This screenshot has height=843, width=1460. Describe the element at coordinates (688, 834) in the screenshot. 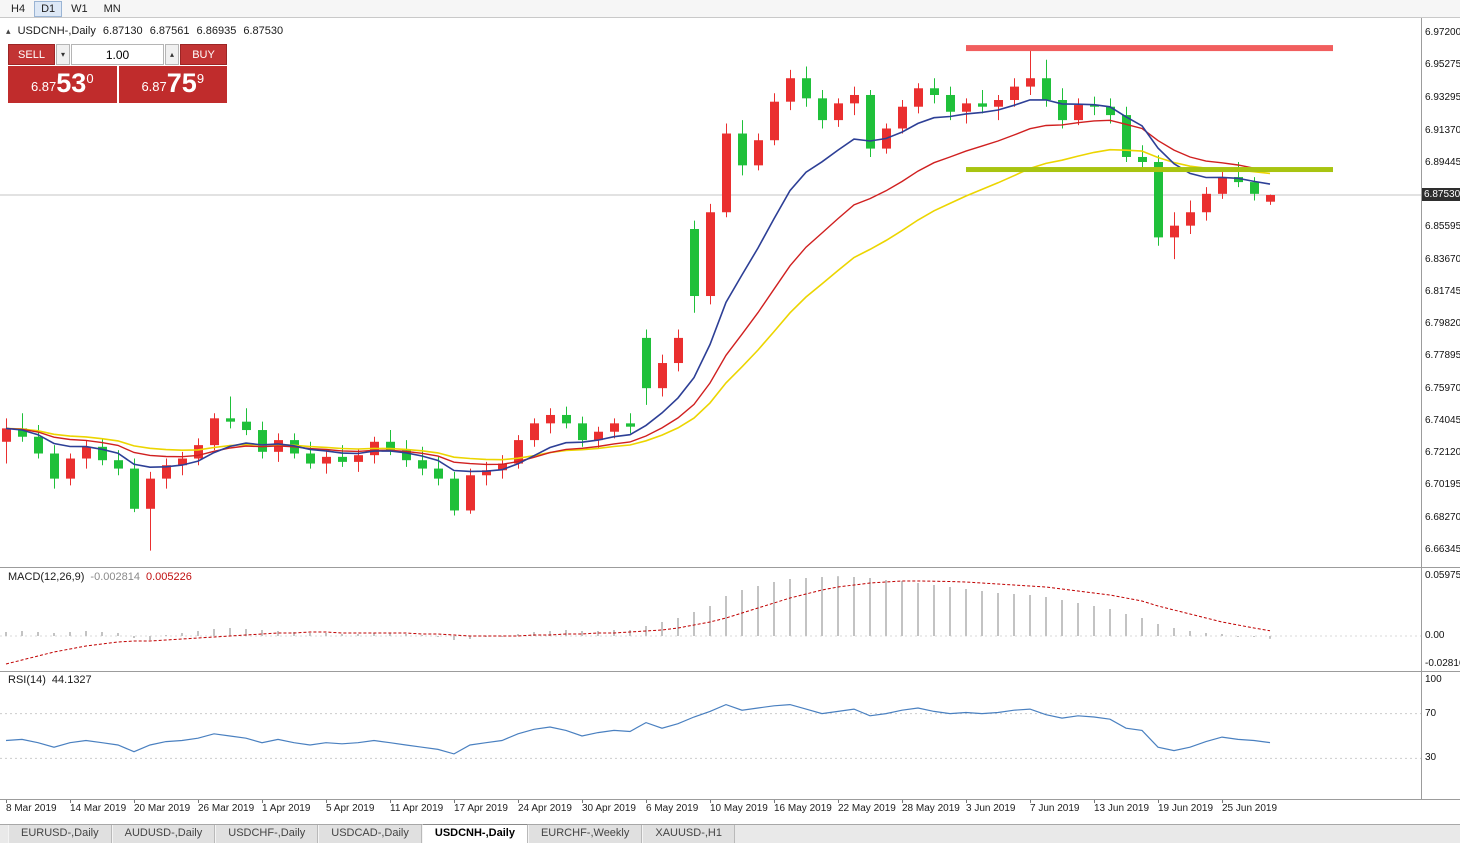

I see `tab-xauusd-h1: XAUUSD-,H1` at that location.